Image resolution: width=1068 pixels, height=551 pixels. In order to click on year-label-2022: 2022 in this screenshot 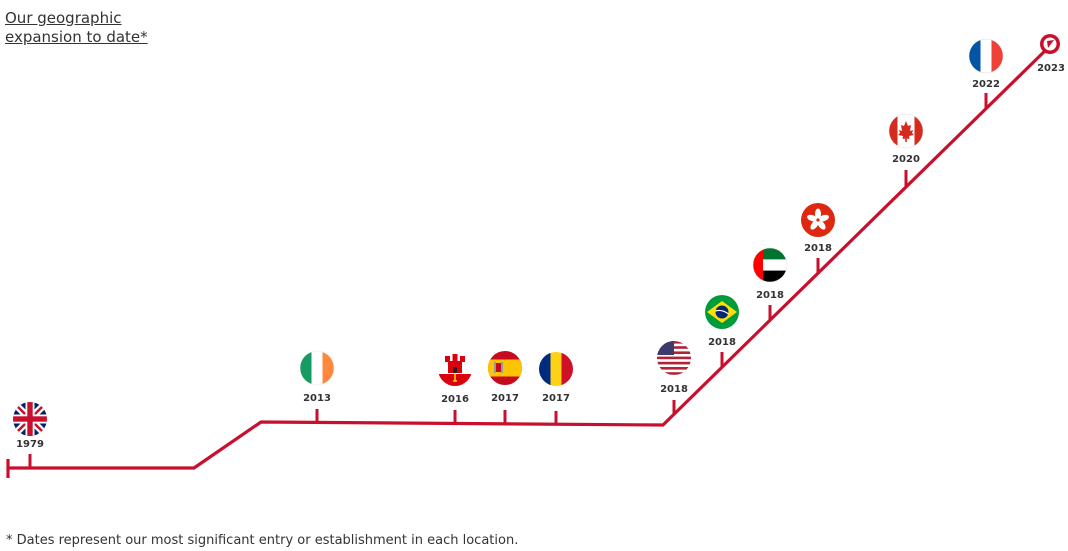, I will do `click(986, 84)`.